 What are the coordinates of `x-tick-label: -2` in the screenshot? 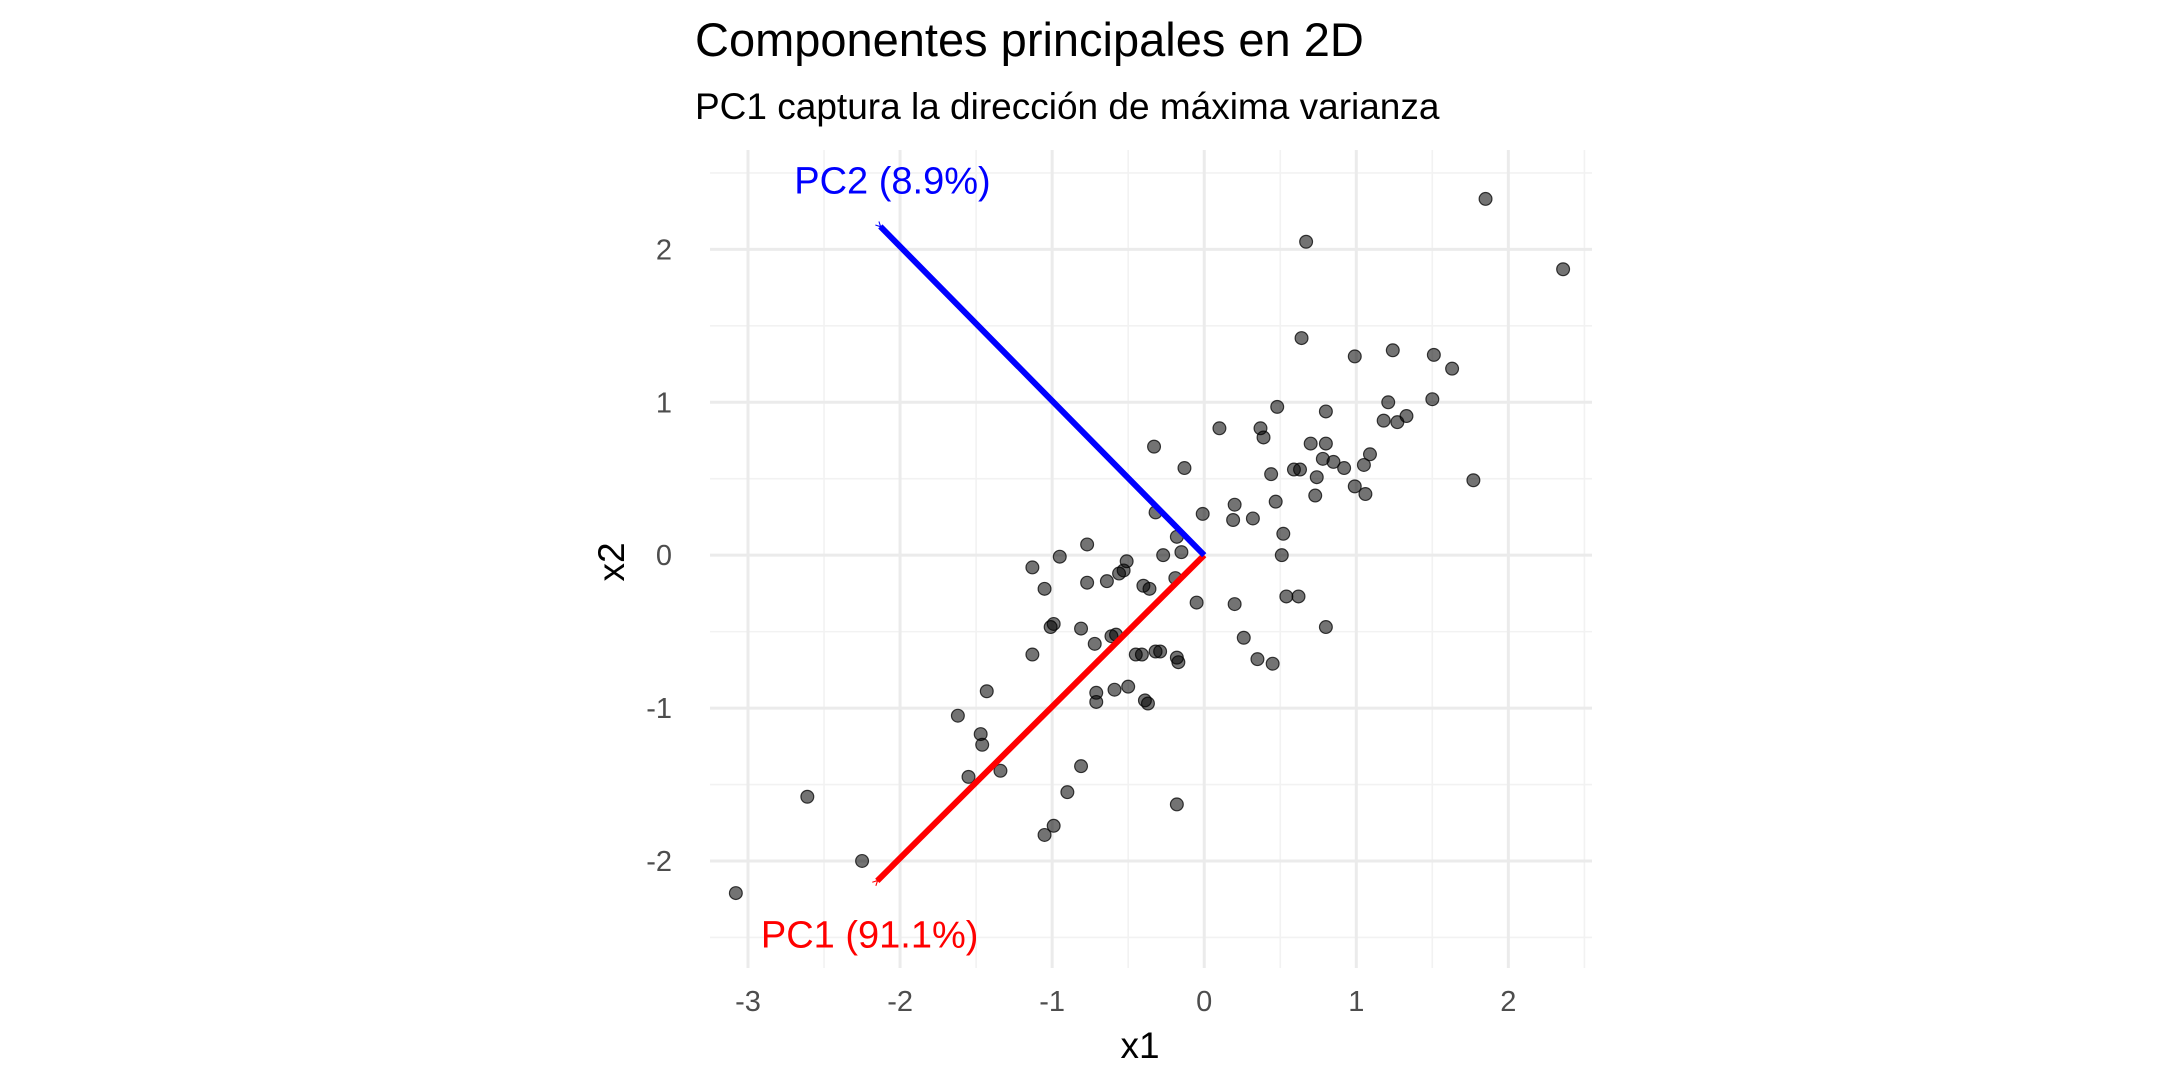 It's located at (900, 1002).